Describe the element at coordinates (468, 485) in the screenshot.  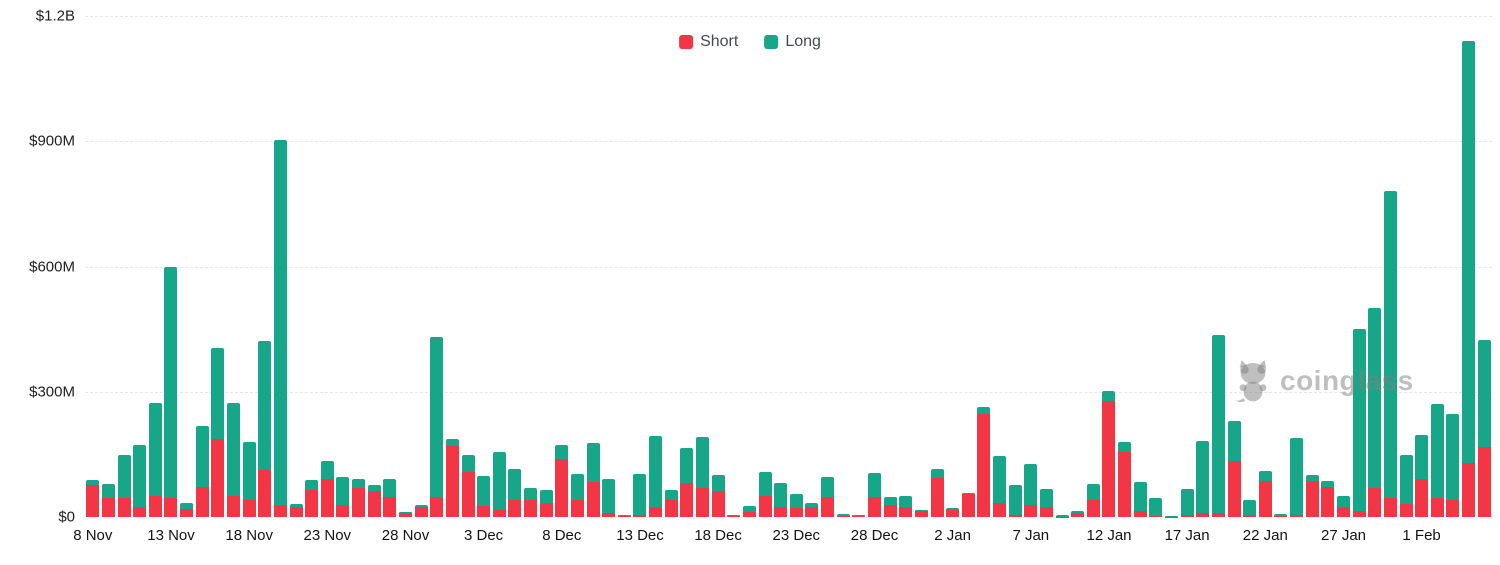
I see `bar-2-dec` at that location.